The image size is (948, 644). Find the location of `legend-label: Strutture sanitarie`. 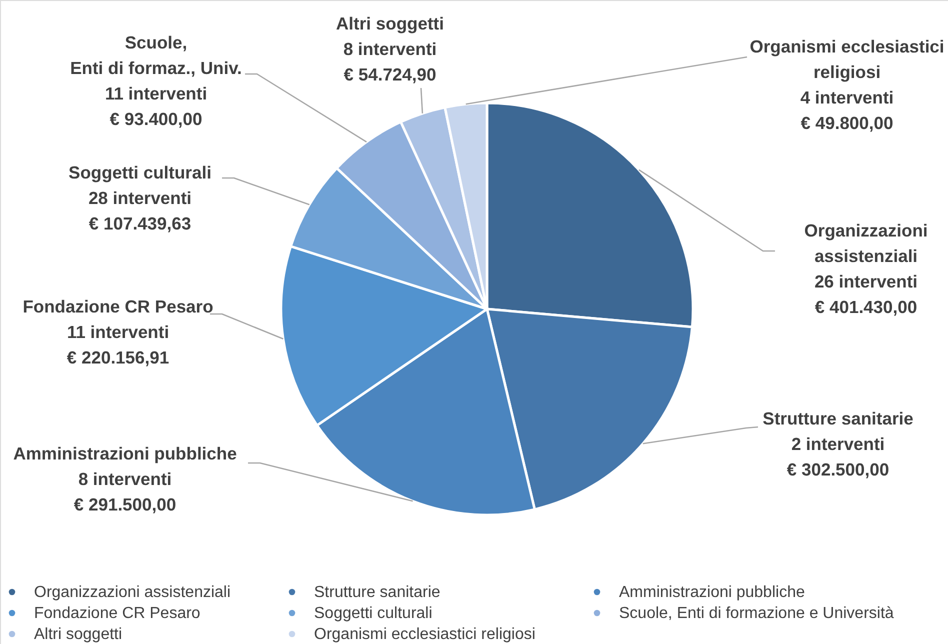

legend-label: Strutture sanitarie is located at coordinates (377, 592).